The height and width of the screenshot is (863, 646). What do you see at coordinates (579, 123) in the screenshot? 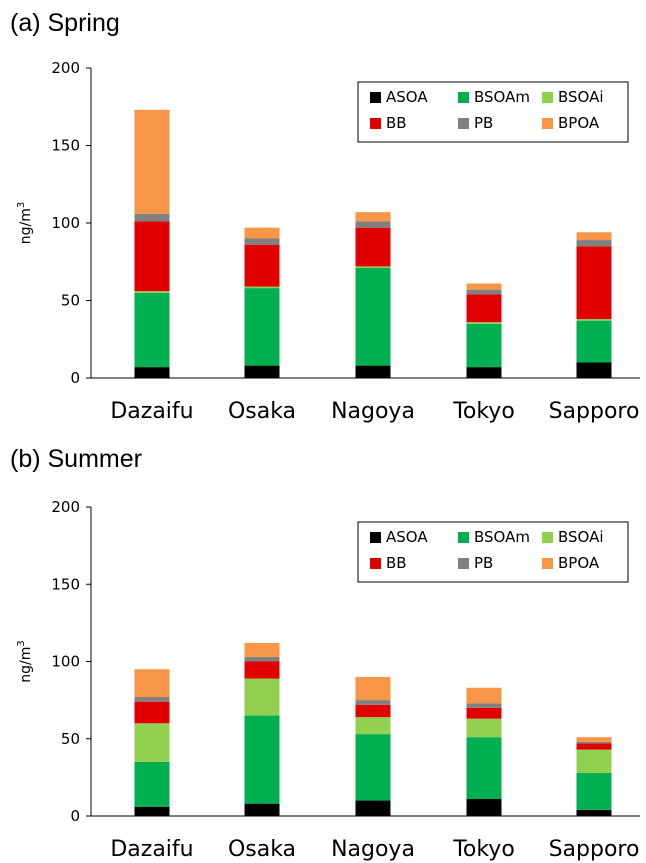
I see `legend-label-bpoa: BPOA` at bounding box center [579, 123].